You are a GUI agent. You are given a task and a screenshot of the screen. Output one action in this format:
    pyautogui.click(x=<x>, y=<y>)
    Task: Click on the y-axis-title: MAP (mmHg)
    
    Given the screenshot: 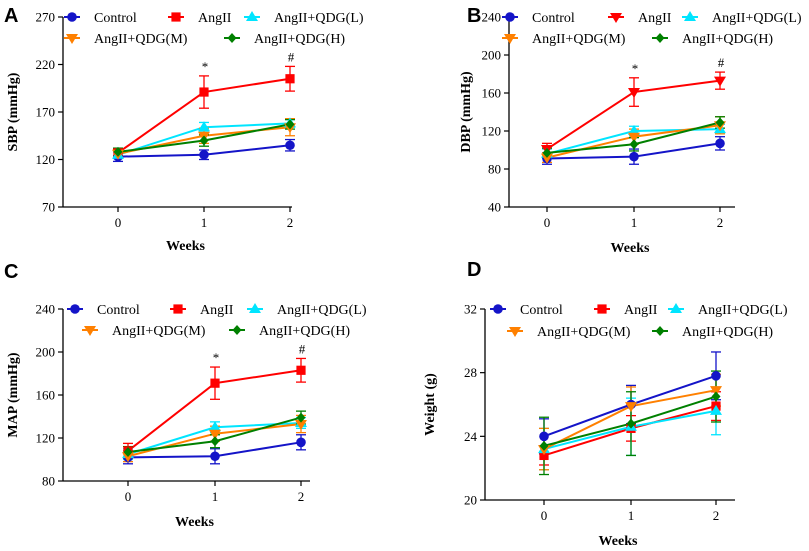 What is the action you would take?
    pyautogui.click(x=13, y=394)
    